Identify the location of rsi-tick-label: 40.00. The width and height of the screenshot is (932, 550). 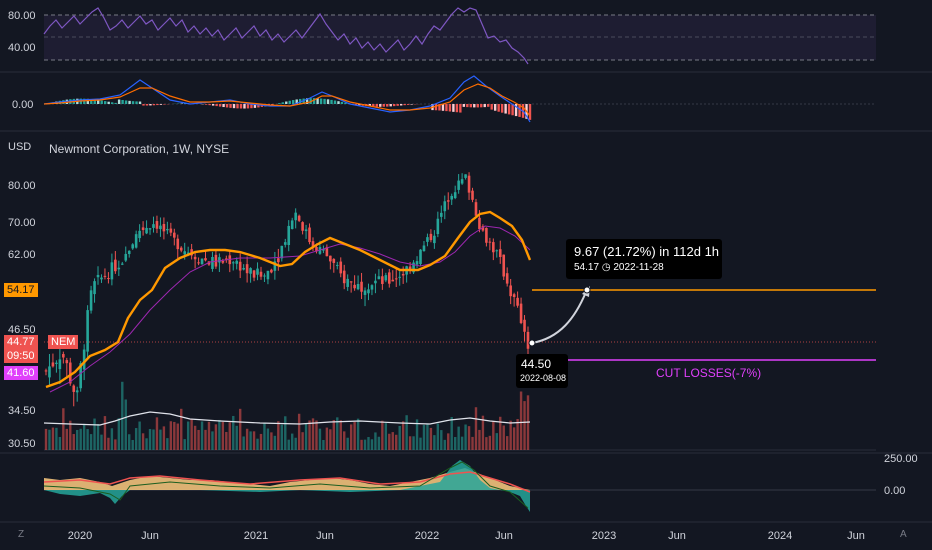
(22, 48).